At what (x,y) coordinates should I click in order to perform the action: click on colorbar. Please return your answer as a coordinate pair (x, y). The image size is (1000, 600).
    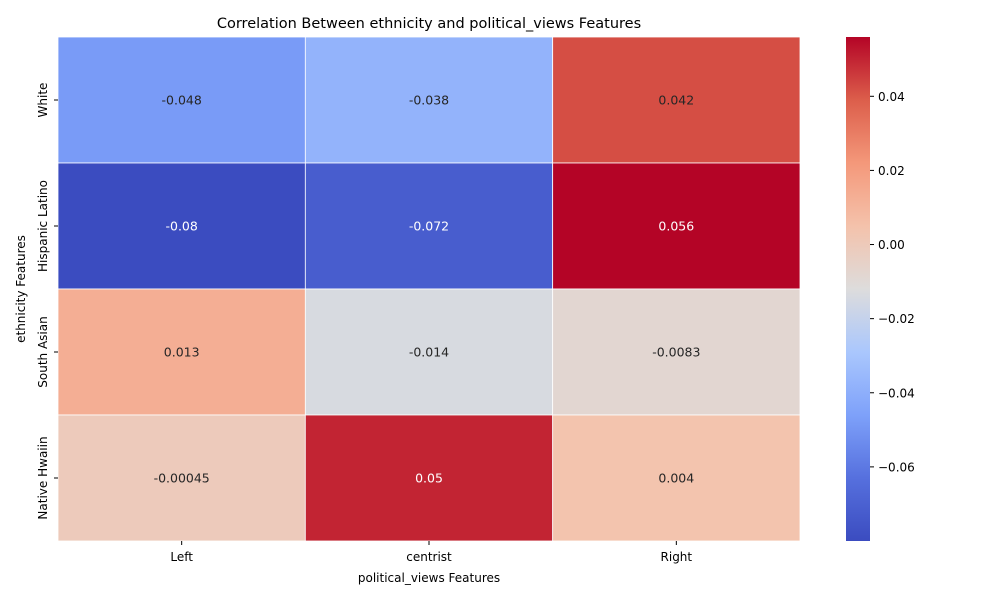
    Looking at the image, I should click on (858, 289).